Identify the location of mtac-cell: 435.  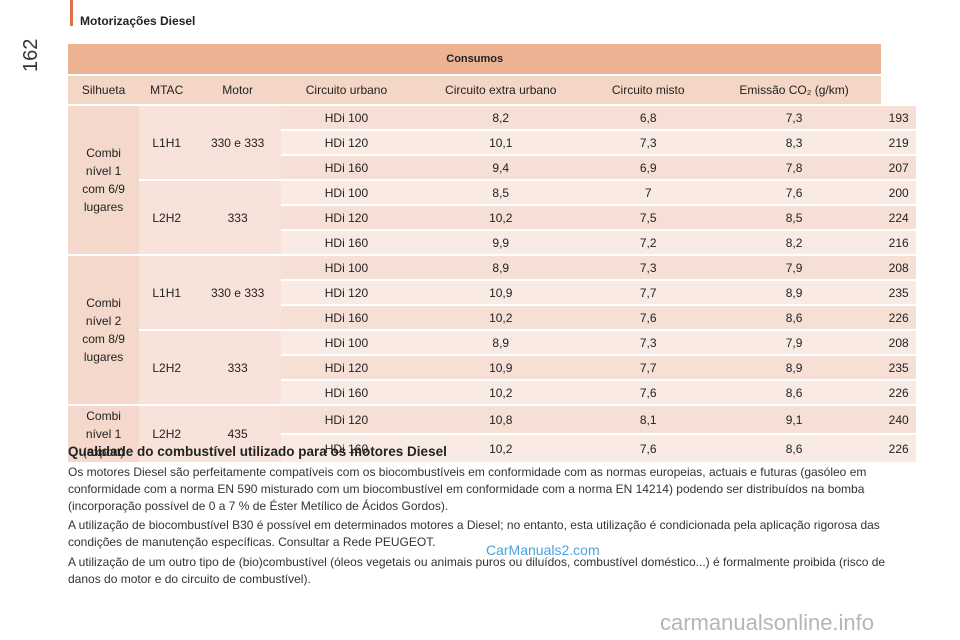
(238, 433).